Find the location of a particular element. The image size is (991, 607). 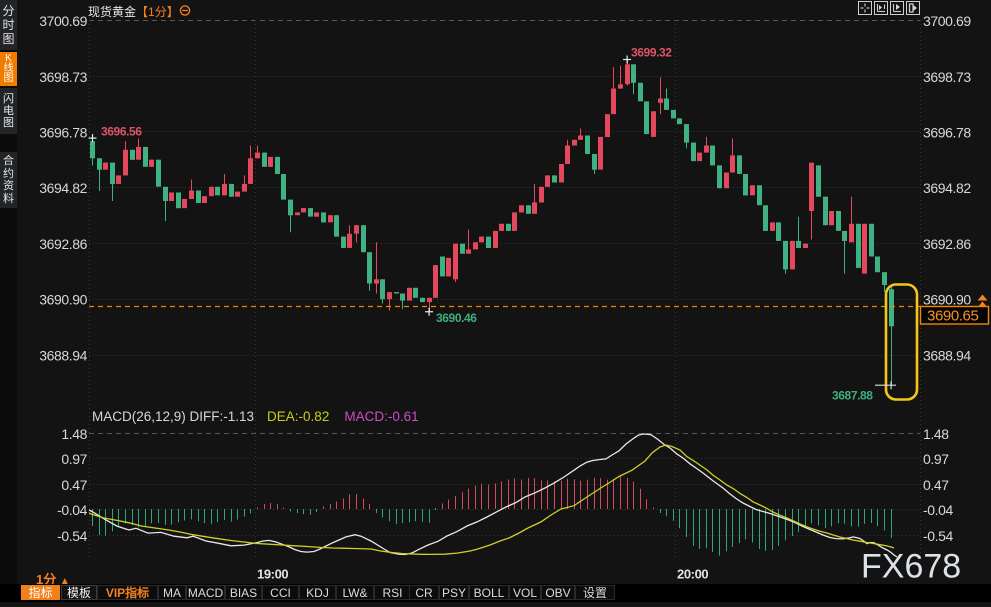

svg-text: 20:00 is located at coordinates (692, 574).